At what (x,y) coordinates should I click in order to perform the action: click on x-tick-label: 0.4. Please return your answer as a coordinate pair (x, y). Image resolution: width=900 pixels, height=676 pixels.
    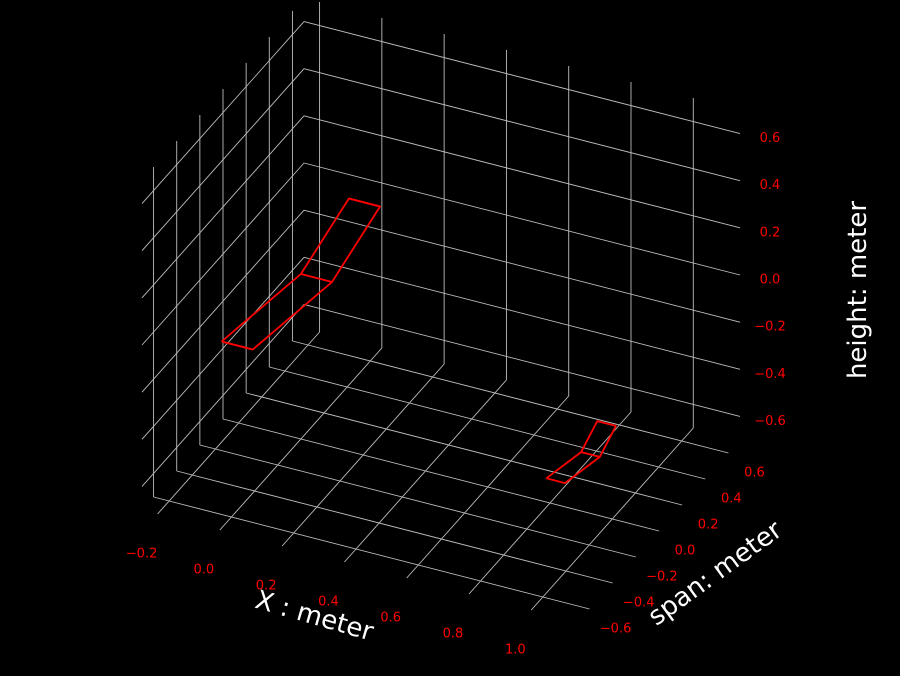
    Looking at the image, I should click on (328, 602).